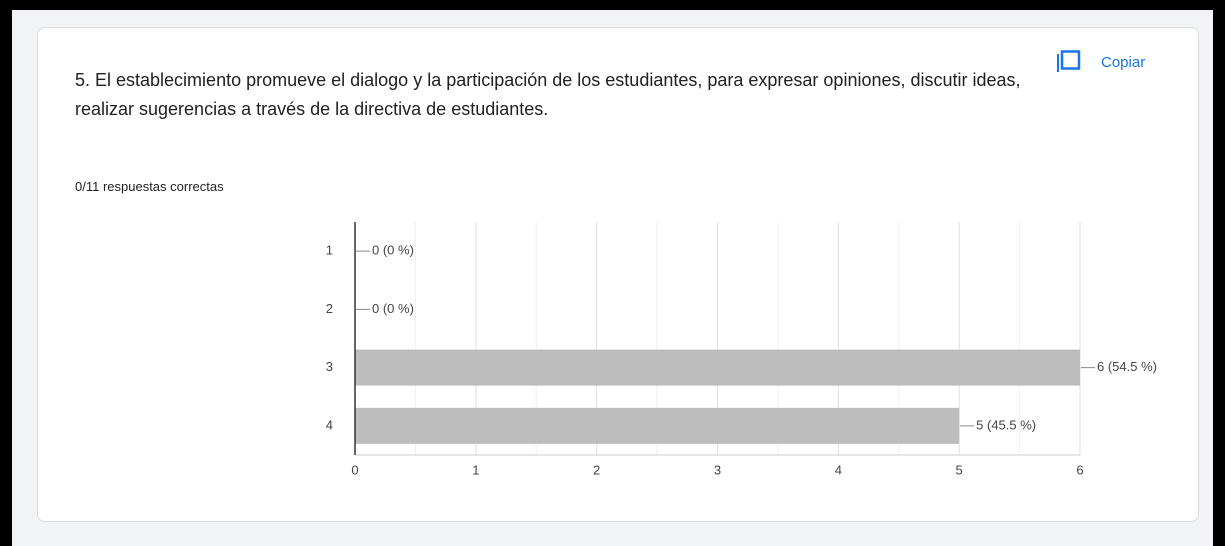  What do you see at coordinates (149, 186) in the screenshot?
I see `score: 0/11 respuestas correctas` at bounding box center [149, 186].